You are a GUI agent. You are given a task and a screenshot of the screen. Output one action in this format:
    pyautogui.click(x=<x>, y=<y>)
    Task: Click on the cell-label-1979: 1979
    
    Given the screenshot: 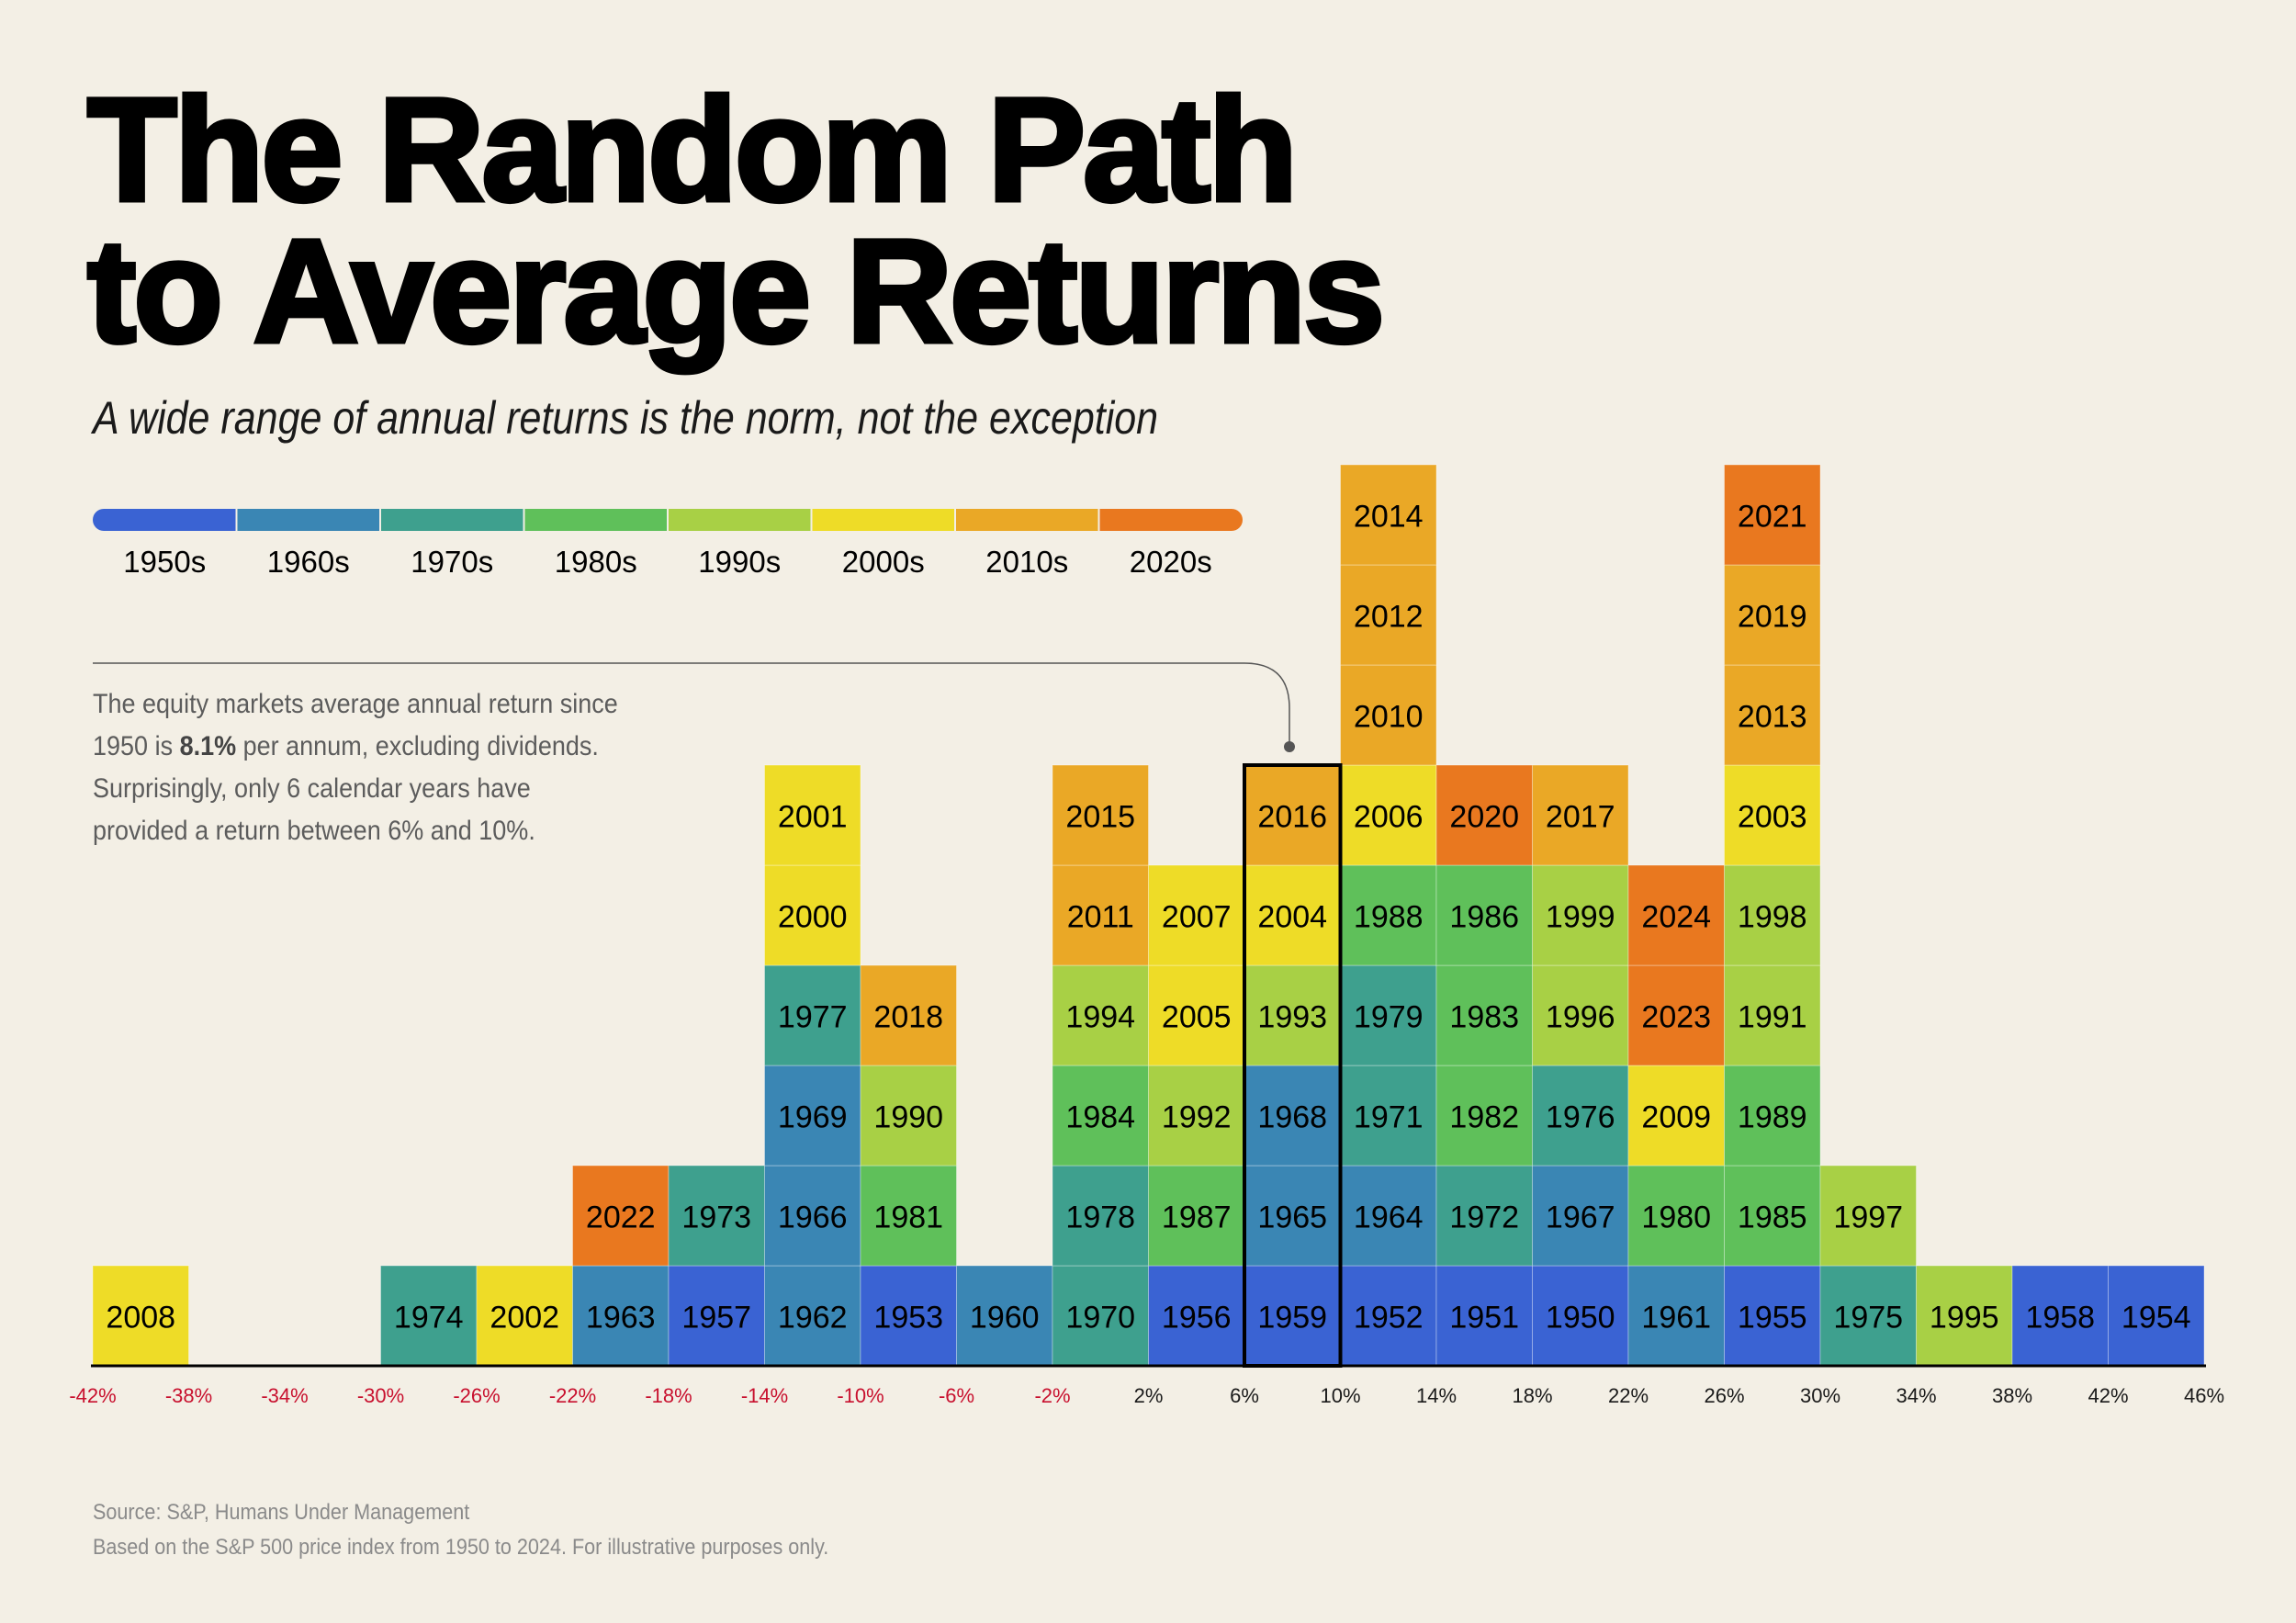 What is the action you would take?
    pyautogui.click(x=1389, y=1018)
    